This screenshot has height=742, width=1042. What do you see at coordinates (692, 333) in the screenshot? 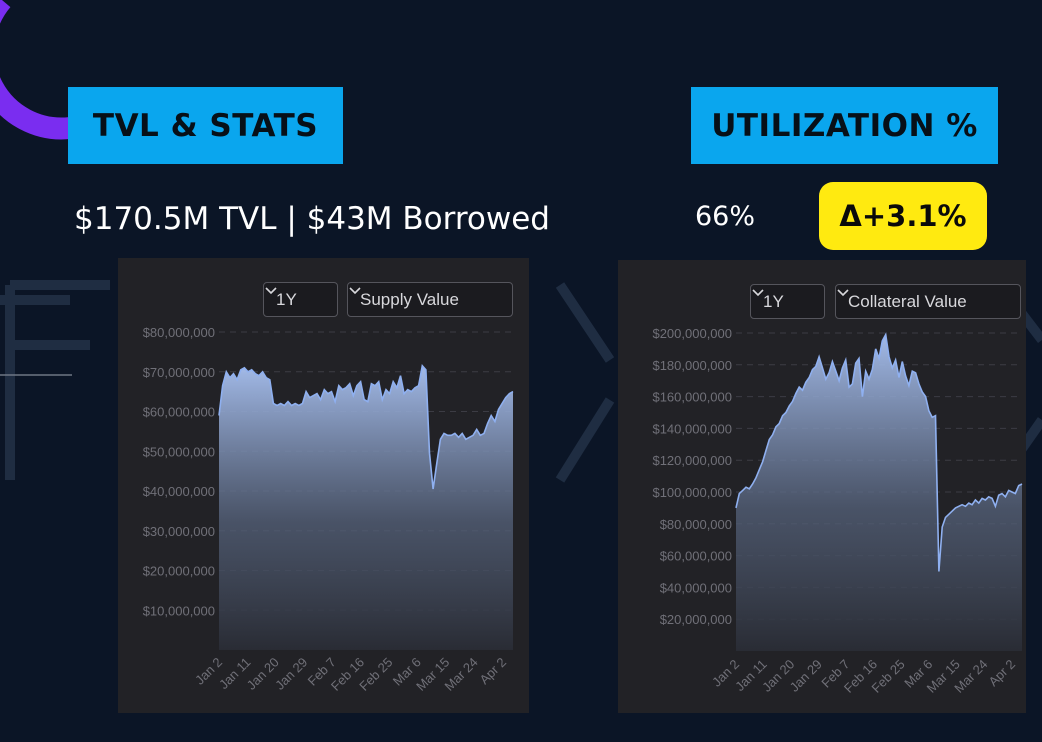
I see `y-tick-label: $200,000,000` at bounding box center [692, 333].